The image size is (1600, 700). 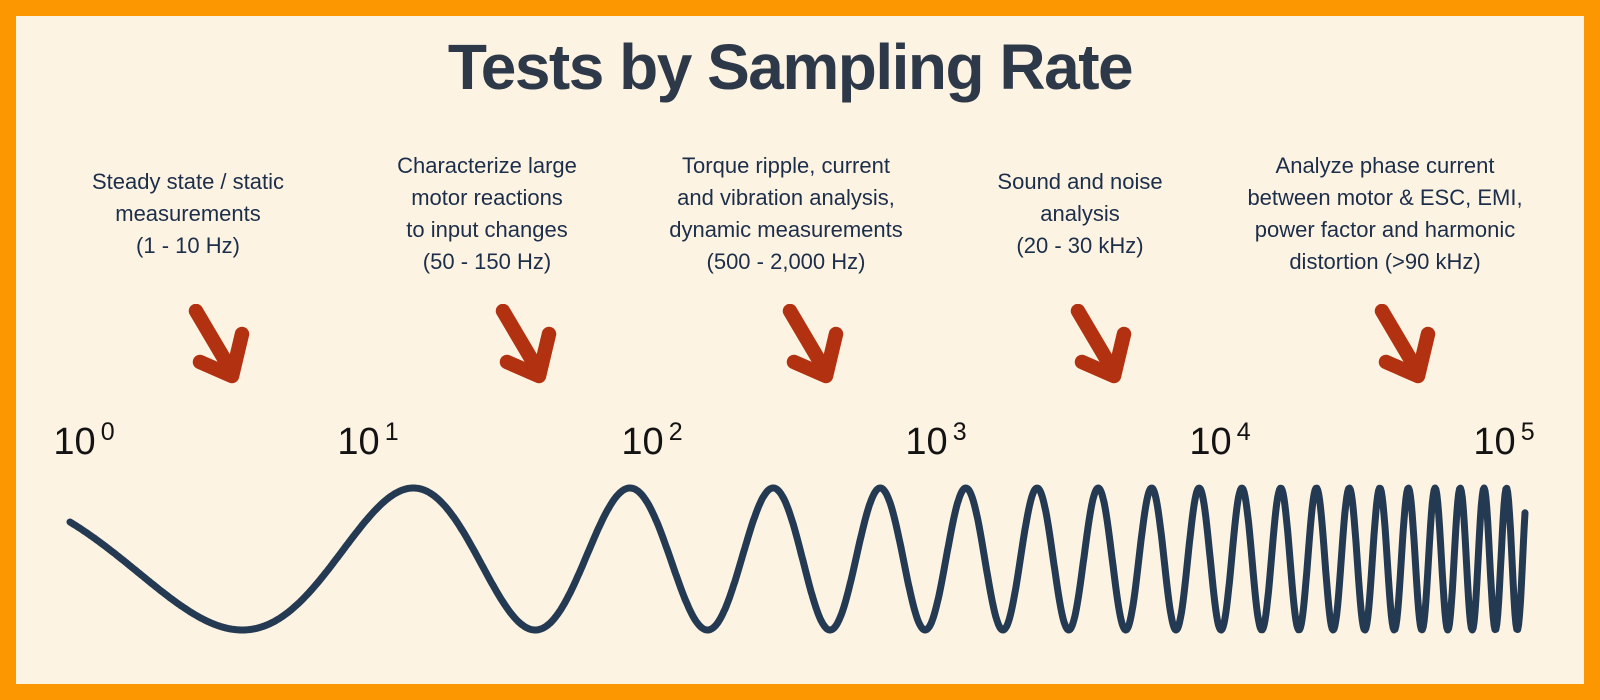 I want to click on tick-exponent: 5, so click(x=1527, y=432).